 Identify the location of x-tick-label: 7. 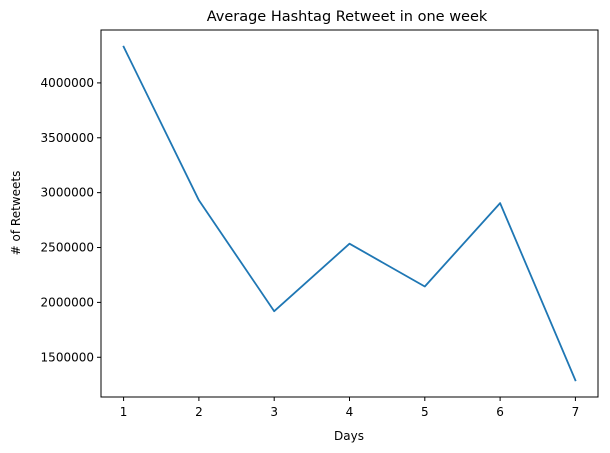
(576, 412).